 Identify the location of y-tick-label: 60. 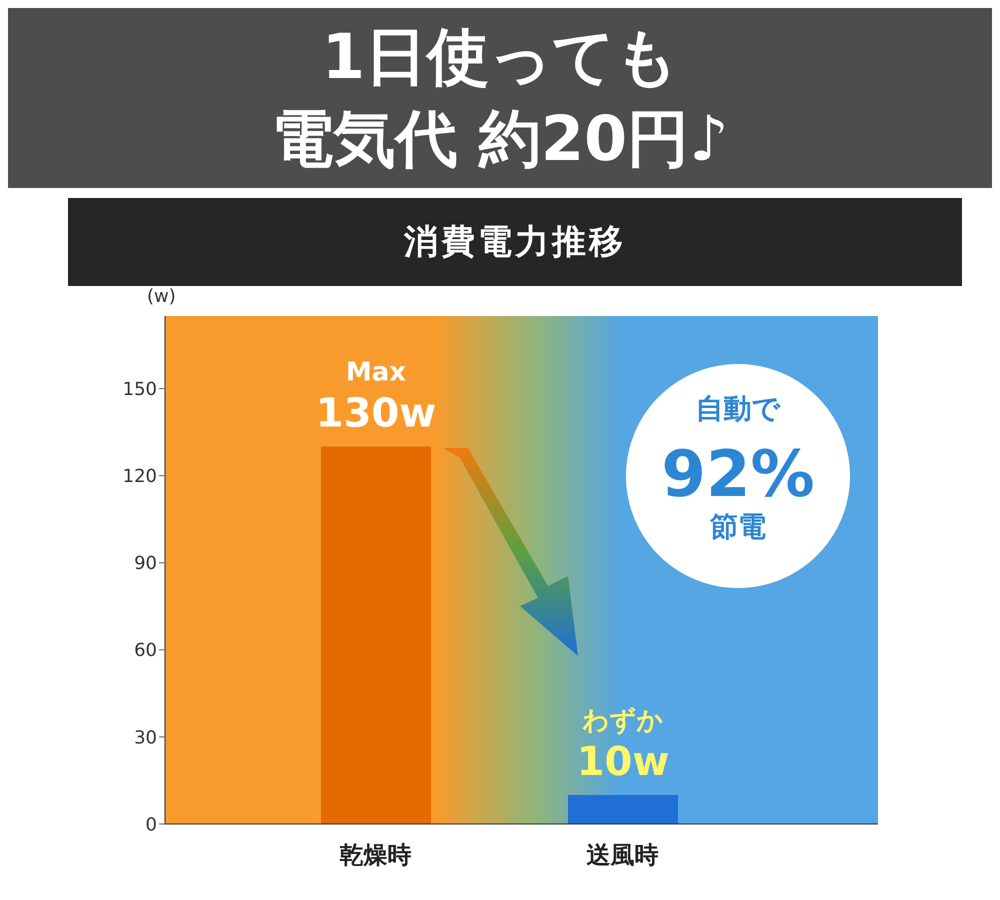
(145, 651).